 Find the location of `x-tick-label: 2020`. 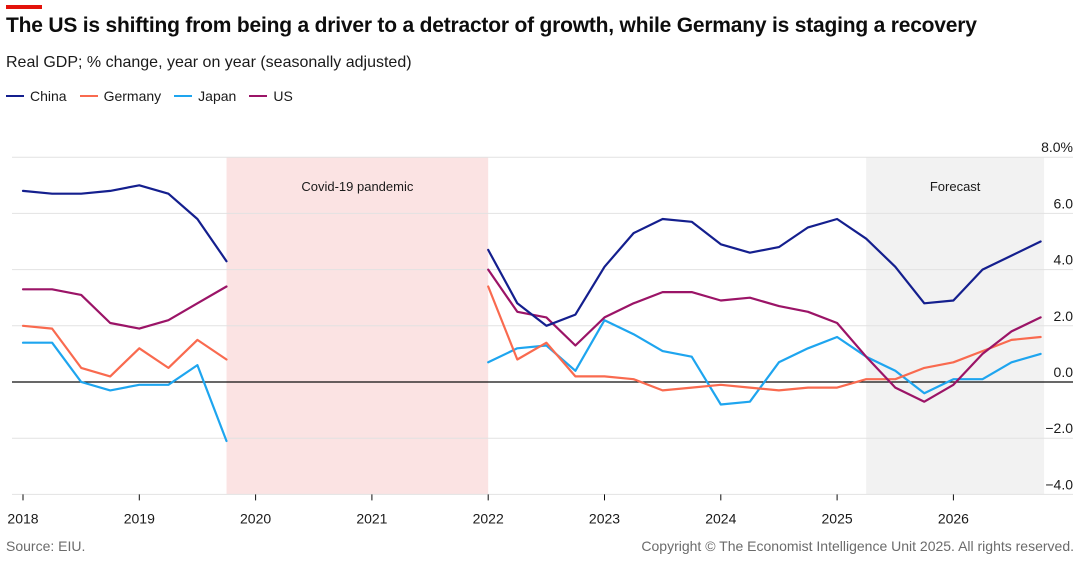

x-tick-label: 2020 is located at coordinates (255, 518).